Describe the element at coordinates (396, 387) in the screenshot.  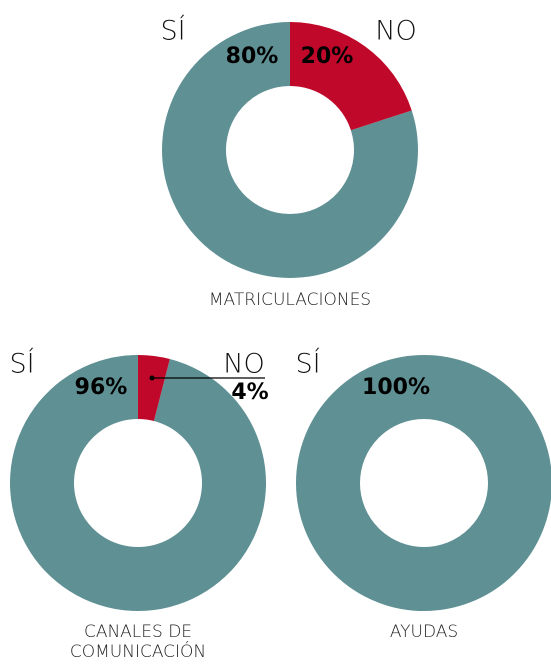
I see `value-label: 100%` at that location.